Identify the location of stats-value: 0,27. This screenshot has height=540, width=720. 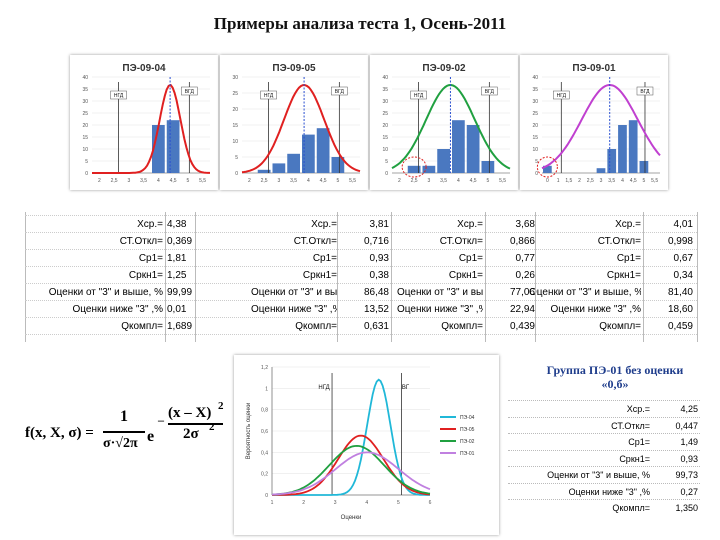
(689, 491).